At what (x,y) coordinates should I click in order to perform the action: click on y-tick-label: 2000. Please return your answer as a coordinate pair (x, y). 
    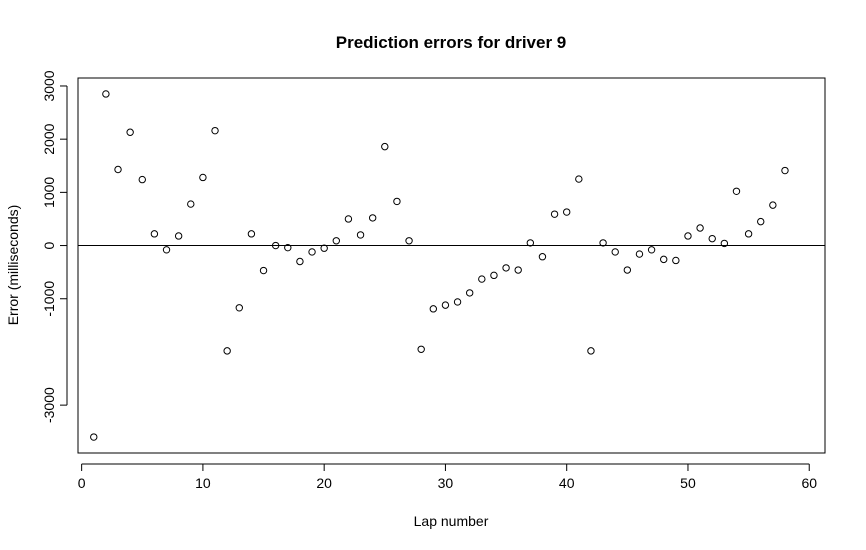
    Looking at the image, I should click on (49, 138).